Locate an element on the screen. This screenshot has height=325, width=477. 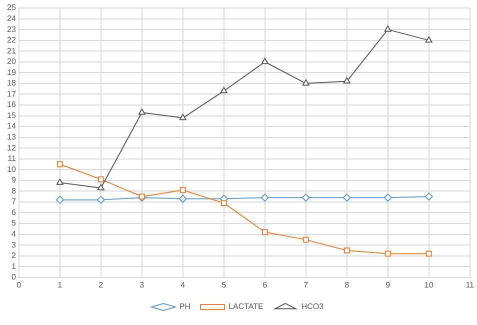
x-tick-label: 6 is located at coordinates (265, 285).